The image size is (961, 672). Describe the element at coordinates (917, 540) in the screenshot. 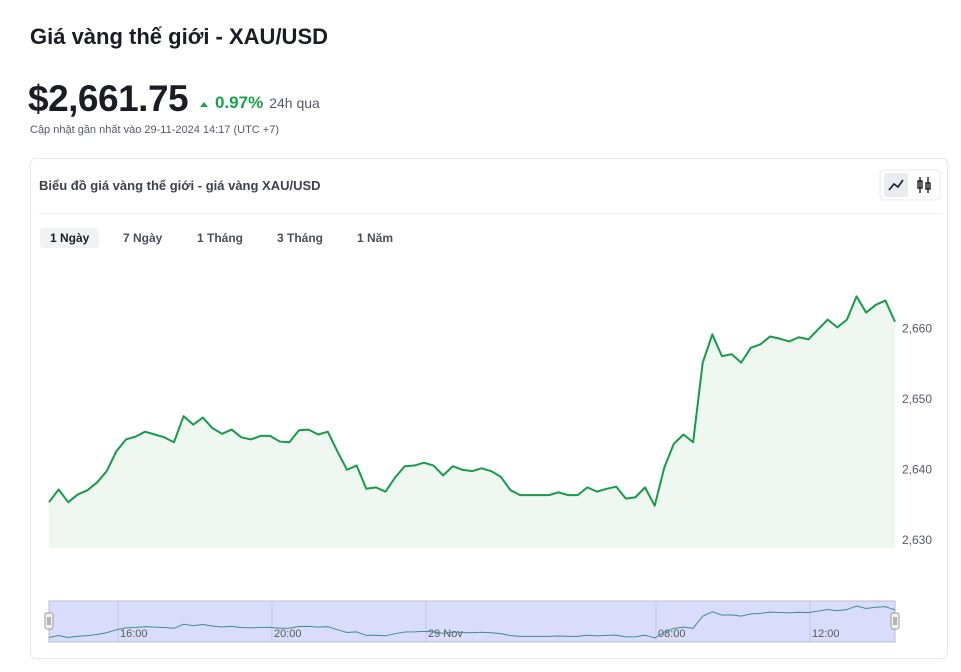

I see `y-tick-label: 2,630` at that location.